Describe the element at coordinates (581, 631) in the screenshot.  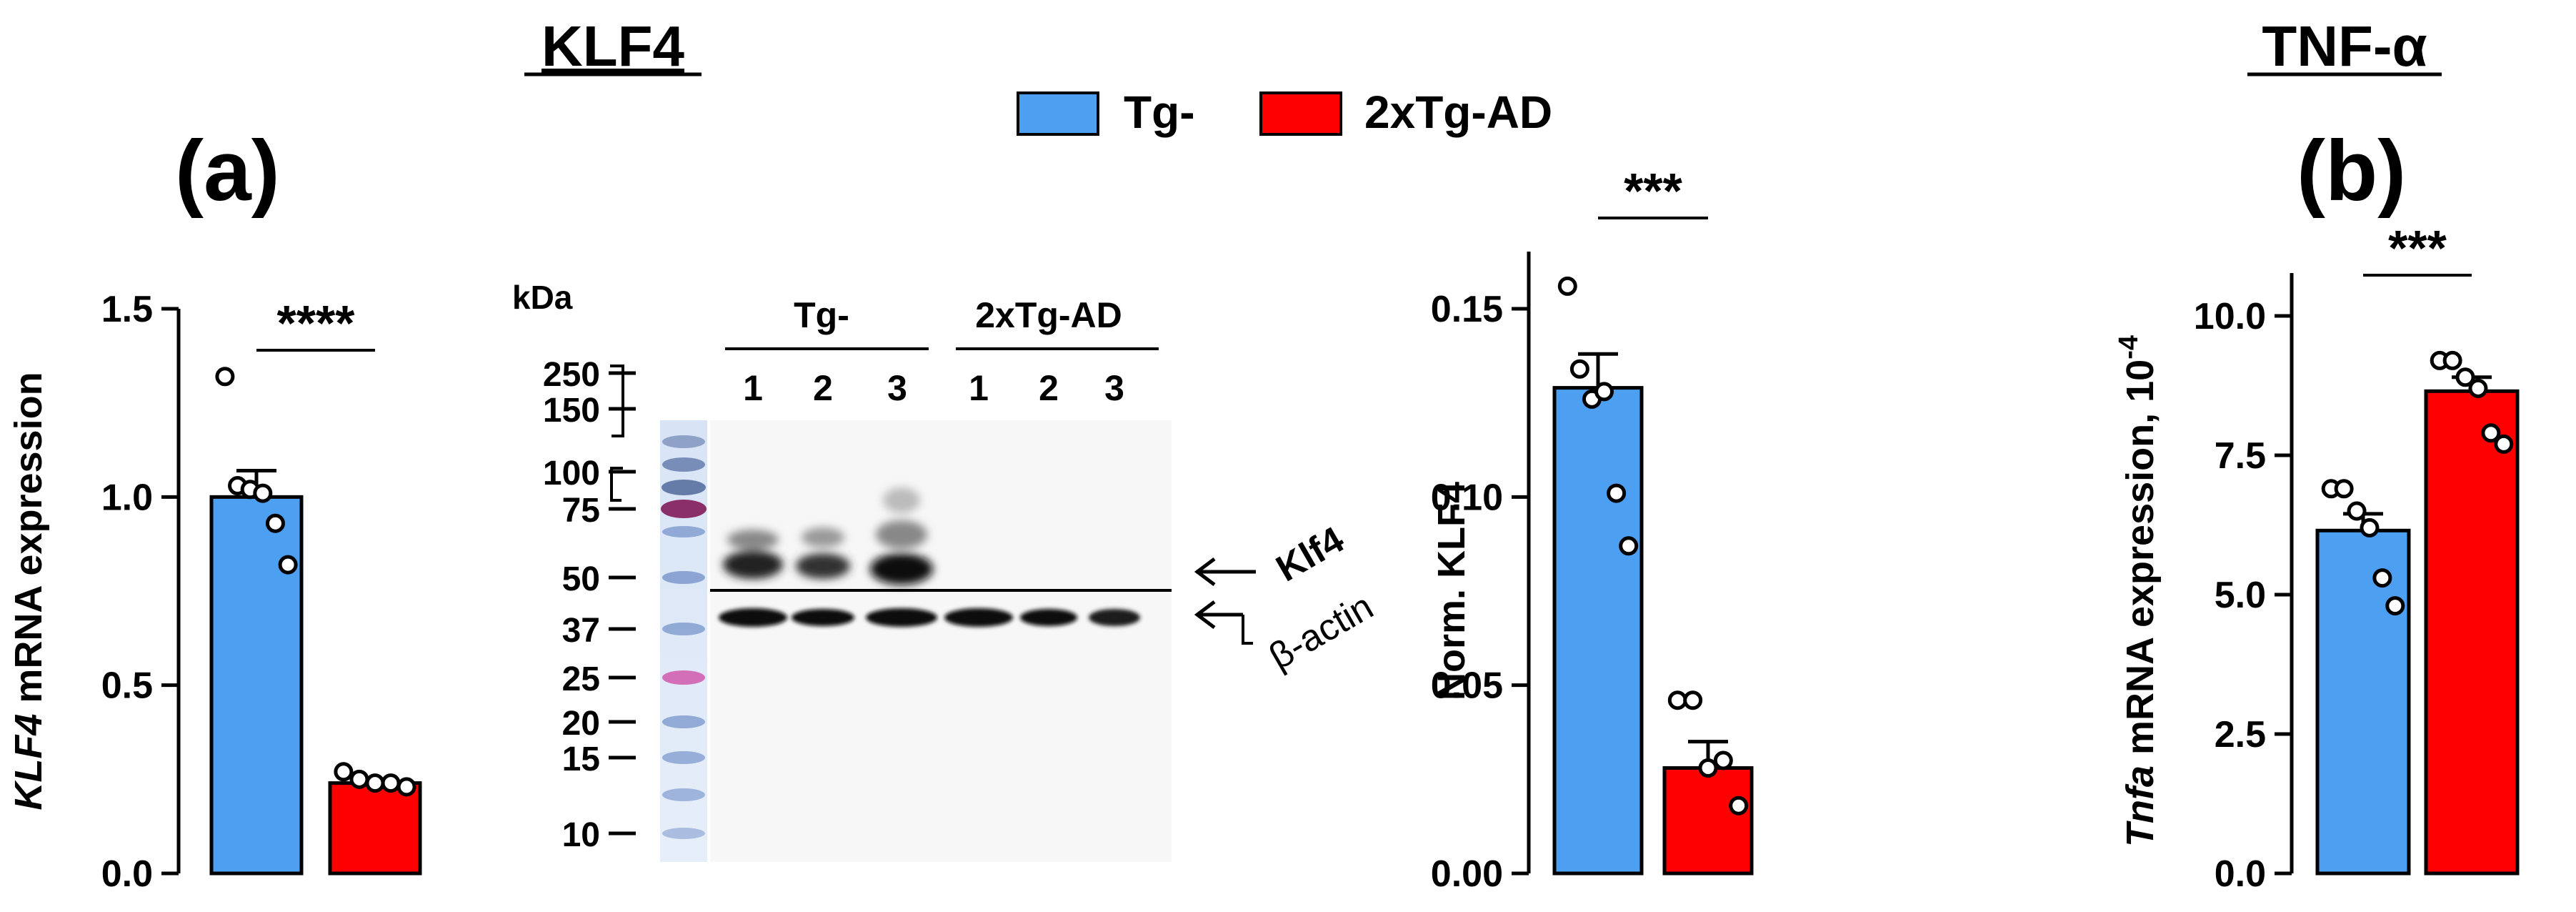
I see `ladder-label: 37` at that location.